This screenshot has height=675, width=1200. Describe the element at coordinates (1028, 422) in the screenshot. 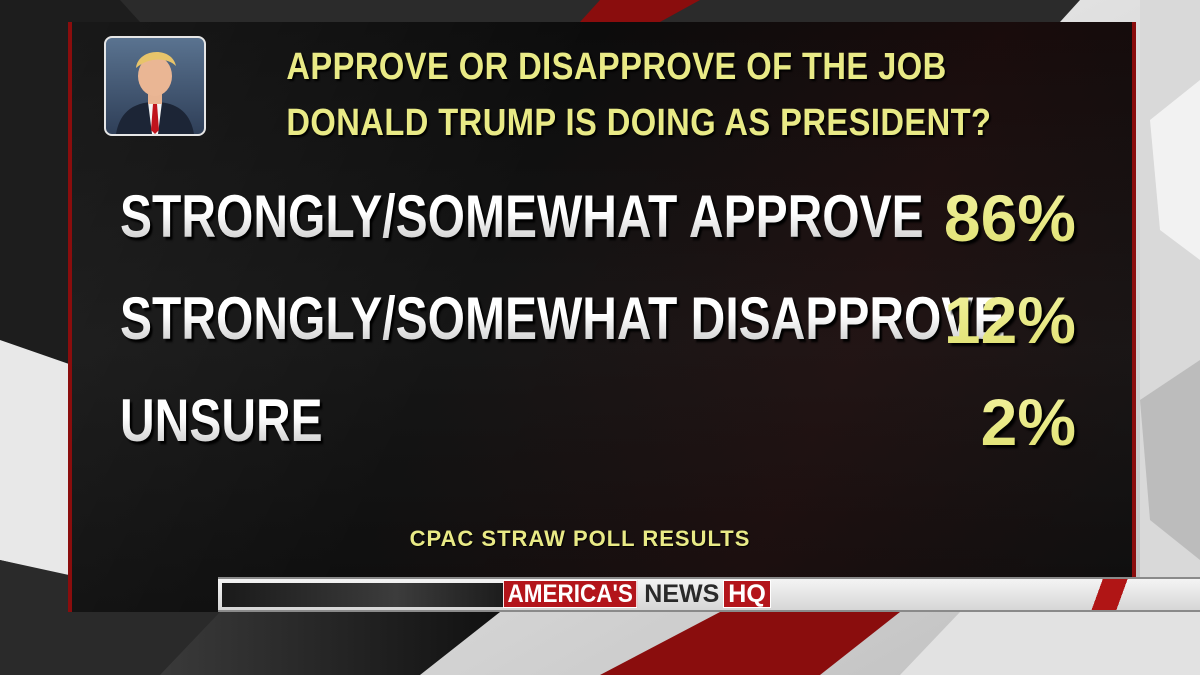

I see `result-value: 2%` at that location.